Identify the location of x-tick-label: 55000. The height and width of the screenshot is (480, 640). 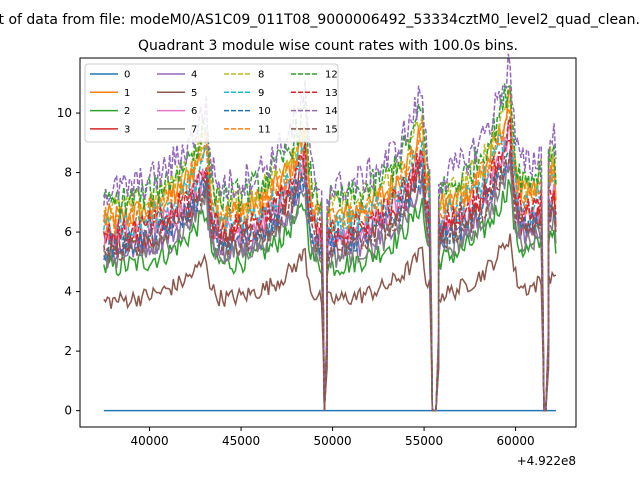
(424, 441).